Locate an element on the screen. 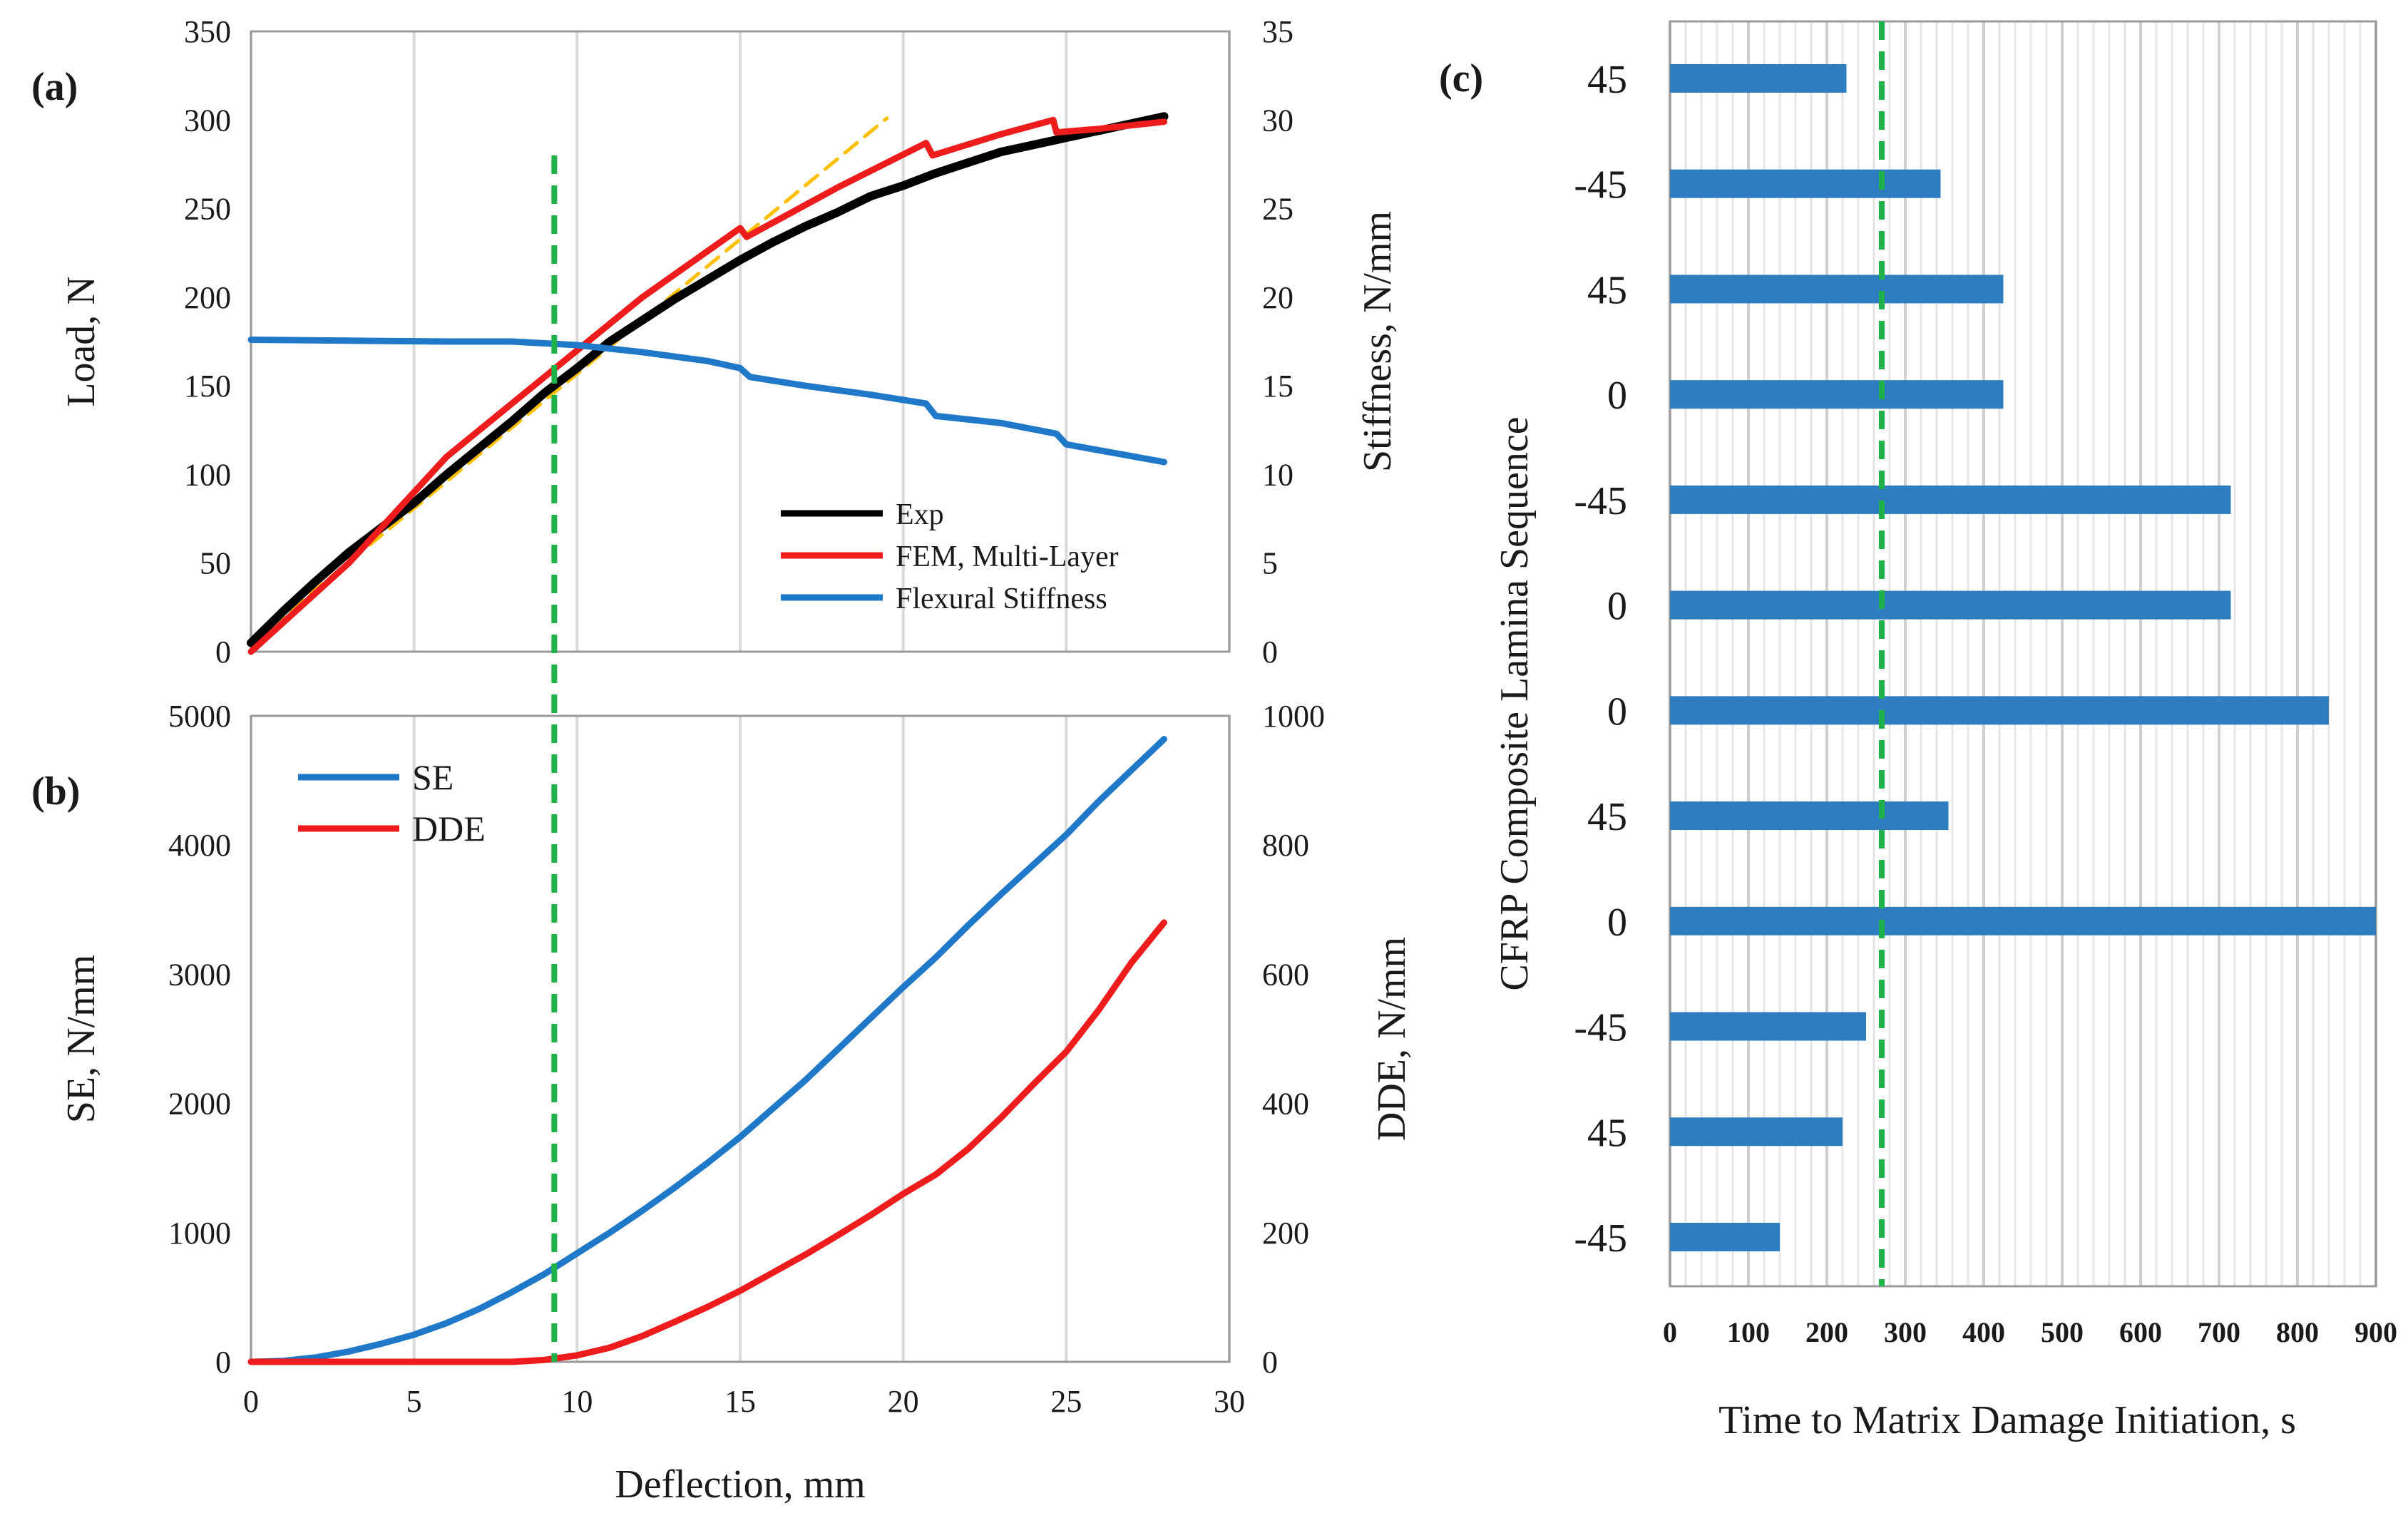  a-legend: Exp FEM, Multi-Layer Flexural Stiffness is located at coordinates (950, 556).